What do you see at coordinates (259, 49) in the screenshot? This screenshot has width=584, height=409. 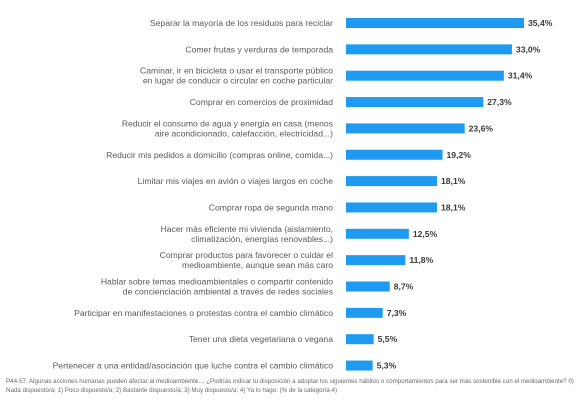 I see `category-label: Comer frutas y verduras de temporada` at bounding box center [259, 49].